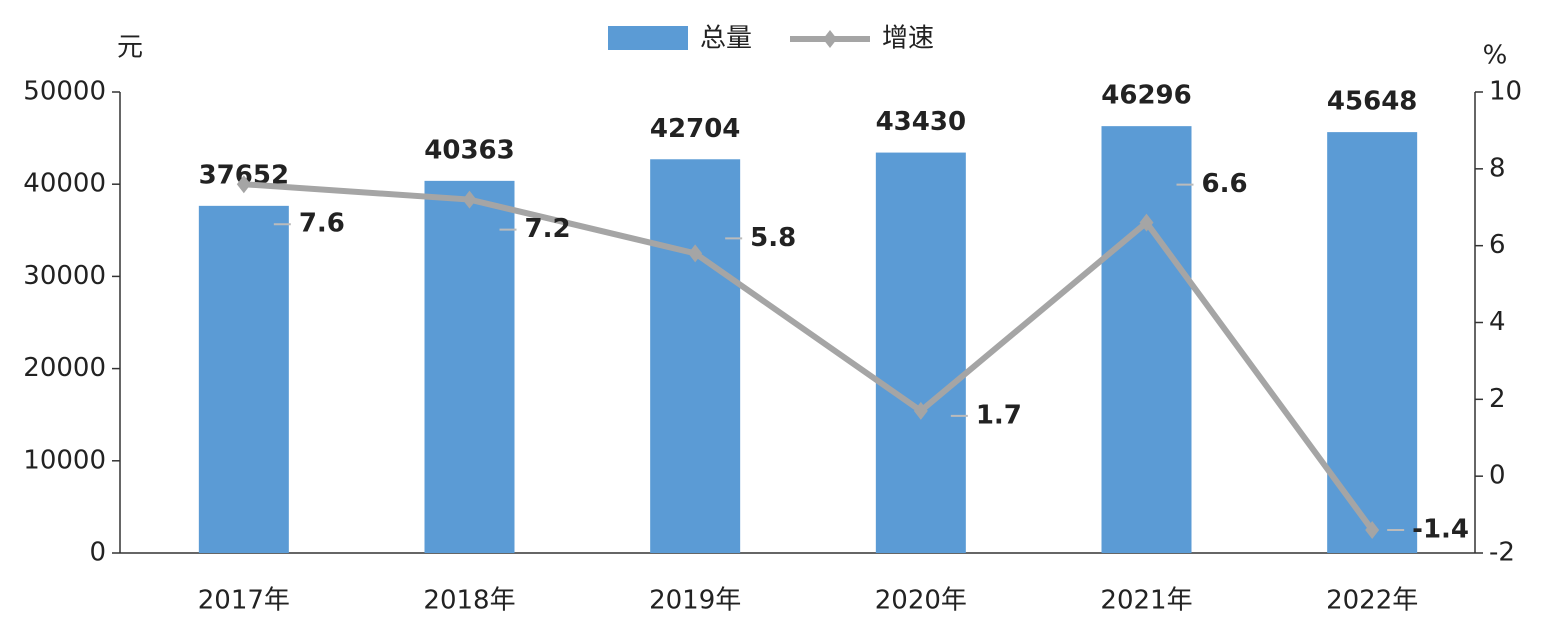  I want to click on y-tick-label: 40000, so click(64, 184).